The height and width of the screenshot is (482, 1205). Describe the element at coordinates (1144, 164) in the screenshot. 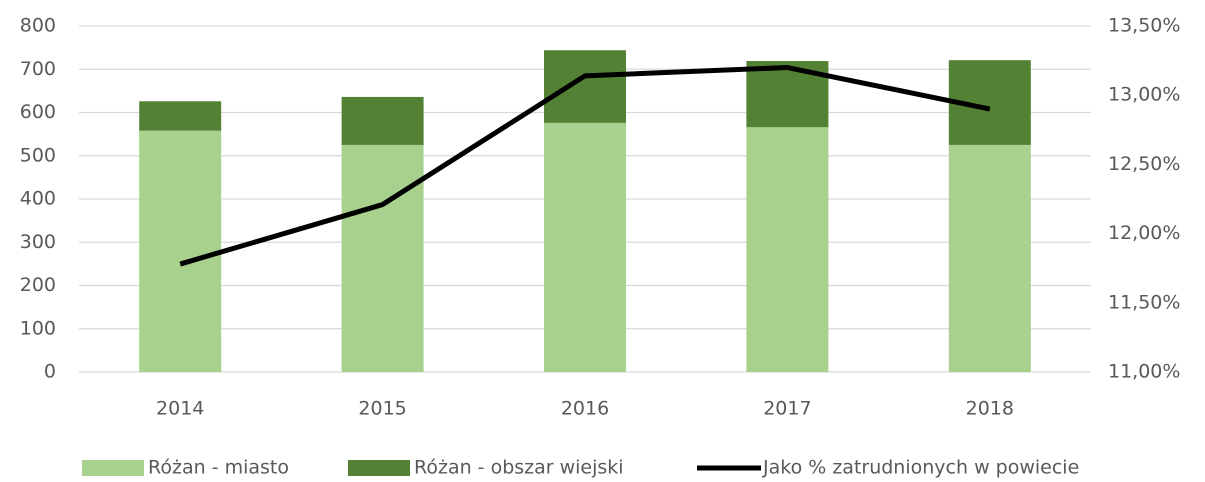

I see `y2-tick-label: 12,50%` at that location.